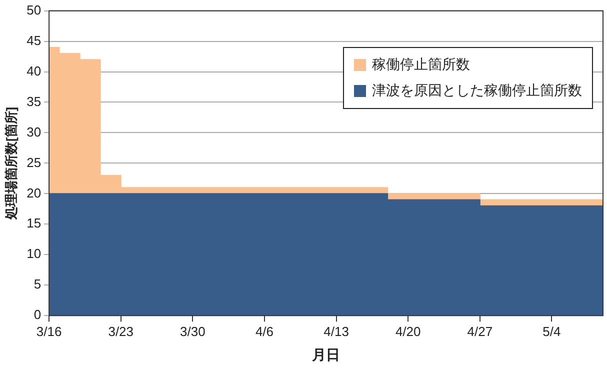 This screenshot has width=607, height=368. I want to click on x-tick-label: 3/16, so click(49, 331).